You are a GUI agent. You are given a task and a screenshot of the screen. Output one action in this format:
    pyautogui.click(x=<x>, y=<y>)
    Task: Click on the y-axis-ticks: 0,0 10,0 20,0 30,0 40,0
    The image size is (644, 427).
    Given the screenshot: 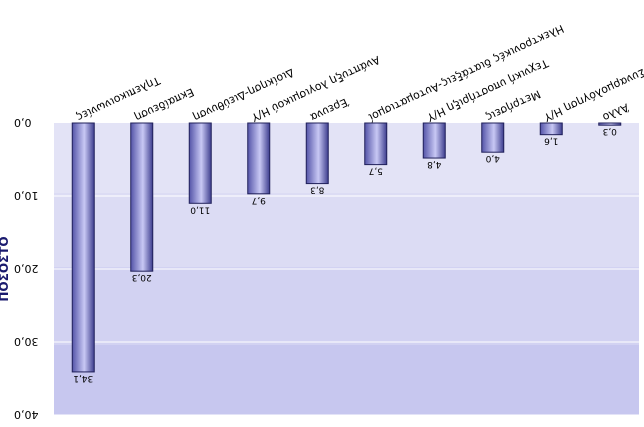 What is the action you would take?
    pyautogui.click(x=26, y=268)
    